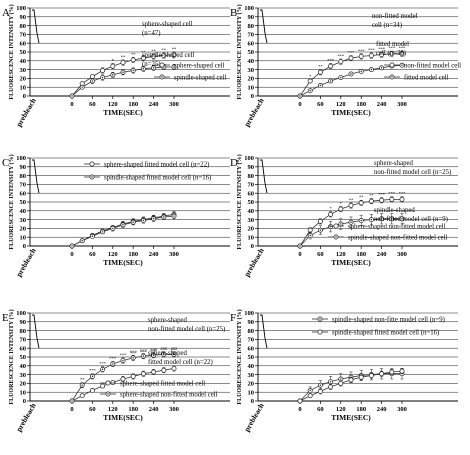  What do you see at coordinates (167, 353) in the screenshot?
I see `series-annotation: sphere-shaped` at bounding box center [167, 353].